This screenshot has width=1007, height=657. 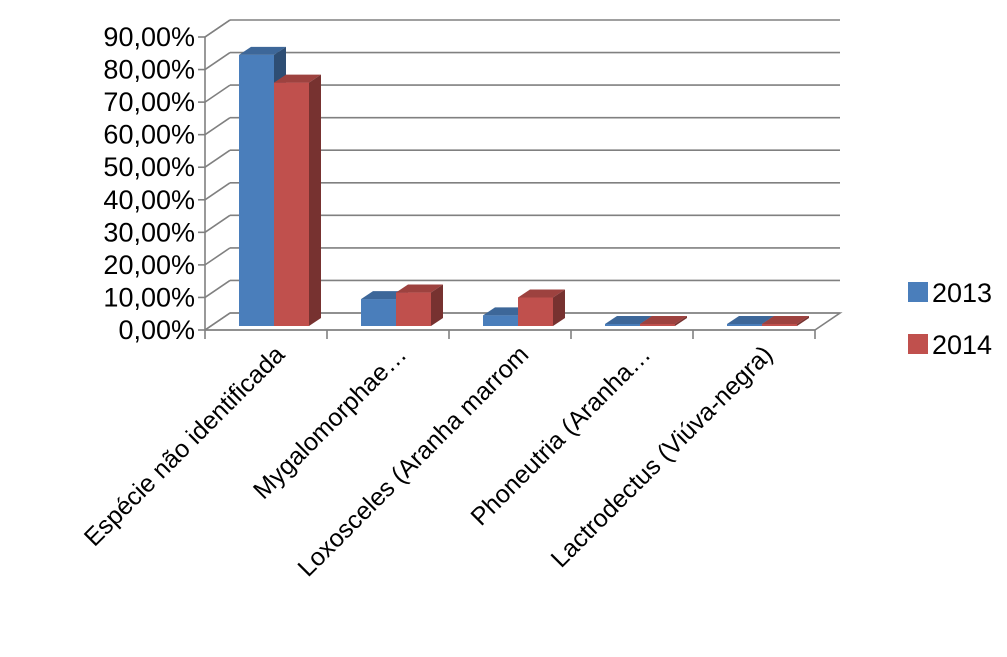 What do you see at coordinates (149, 167) in the screenshot?
I see `y-tick-label: 50,00%` at bounding box center [149, 167].